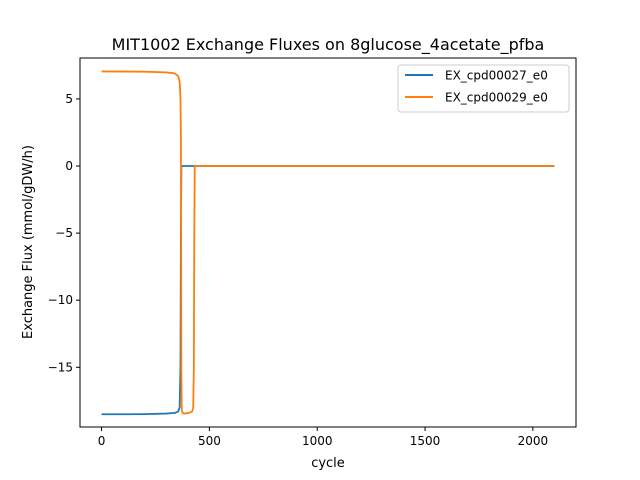 The image size is (640, 480). What do you see at coordinates (533, 441) in the screenshot?
I see `x-tick-label: 2000` at bounding box center [533, 441].